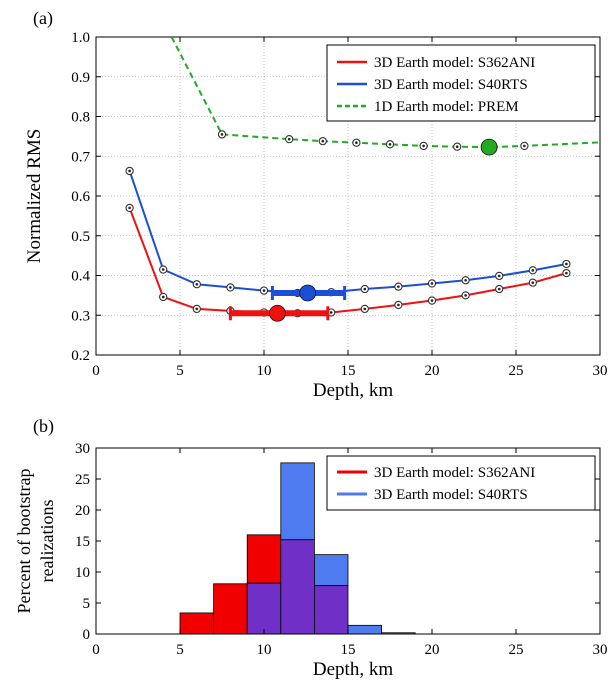 Image resolution: width=613 pixels, height=691 pixels. I want to click on y-tick-label: 20, so click(82, 511).